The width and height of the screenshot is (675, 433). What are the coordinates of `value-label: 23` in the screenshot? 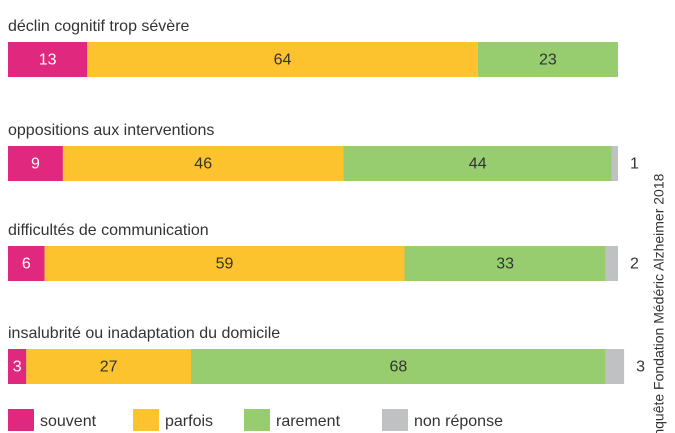 It's located at (548, 60).